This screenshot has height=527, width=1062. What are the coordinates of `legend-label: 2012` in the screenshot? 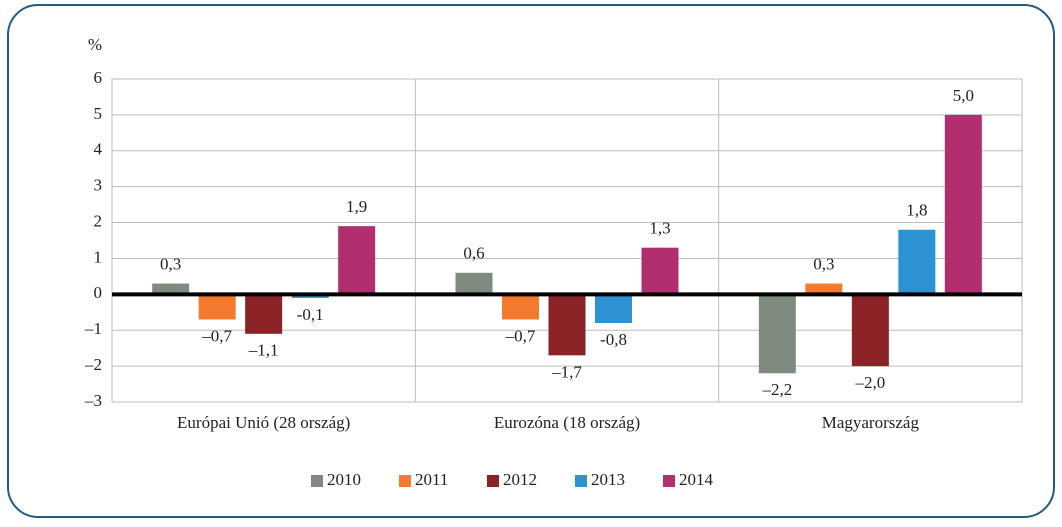 It's located at (520, 479).